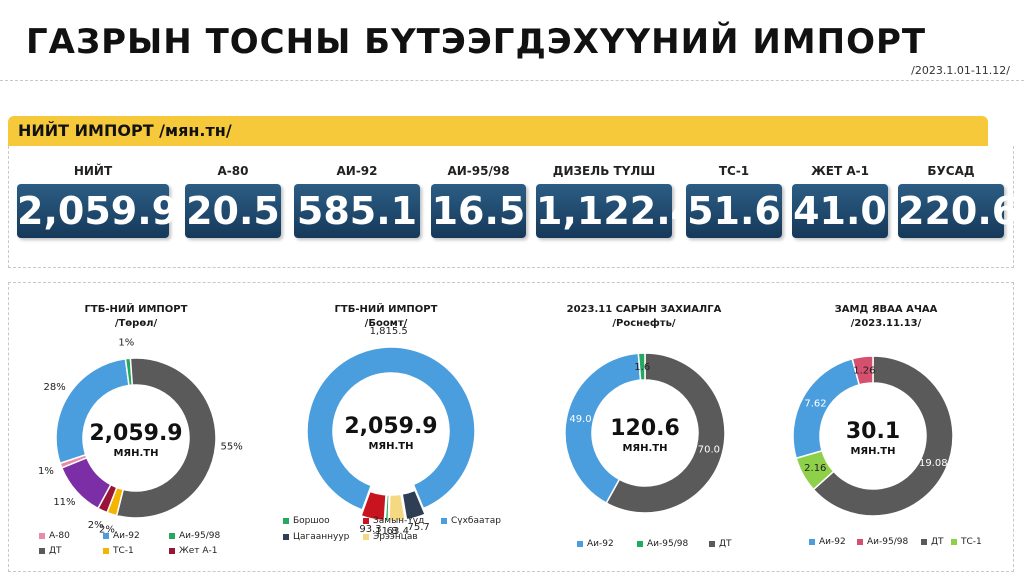 This screenshot has width=1024, height=581. I want to click on chart-title: ГТБ-НИЙ ИМПОРТ /Боомт/, so click(386, 317).